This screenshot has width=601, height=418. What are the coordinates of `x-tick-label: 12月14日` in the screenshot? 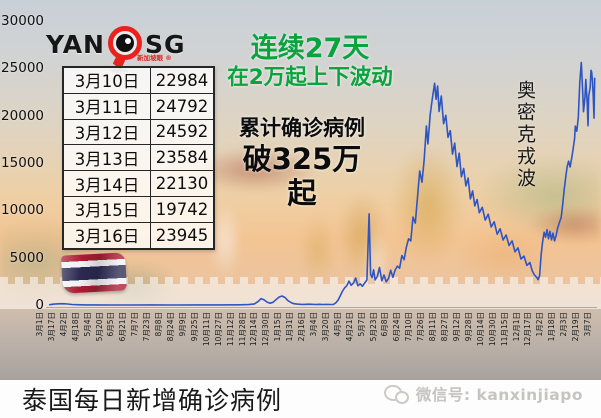 It's located at (254, 329).